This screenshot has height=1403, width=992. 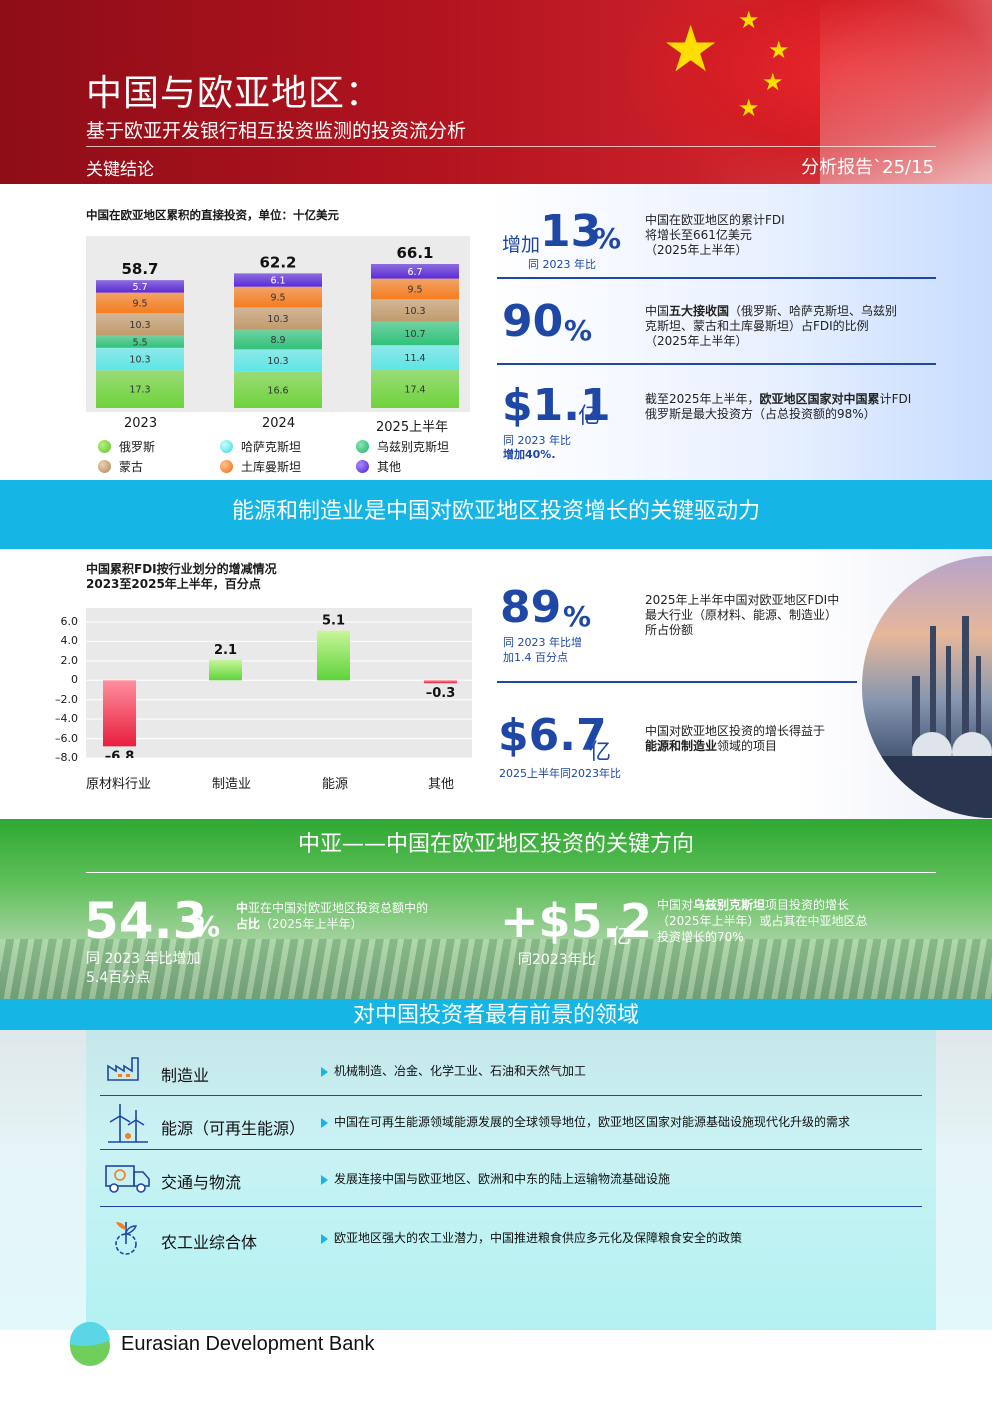 I want to click on desc-line: 2025年上半年中国对欧亚地区FDI中, so click(x=742, y=600).